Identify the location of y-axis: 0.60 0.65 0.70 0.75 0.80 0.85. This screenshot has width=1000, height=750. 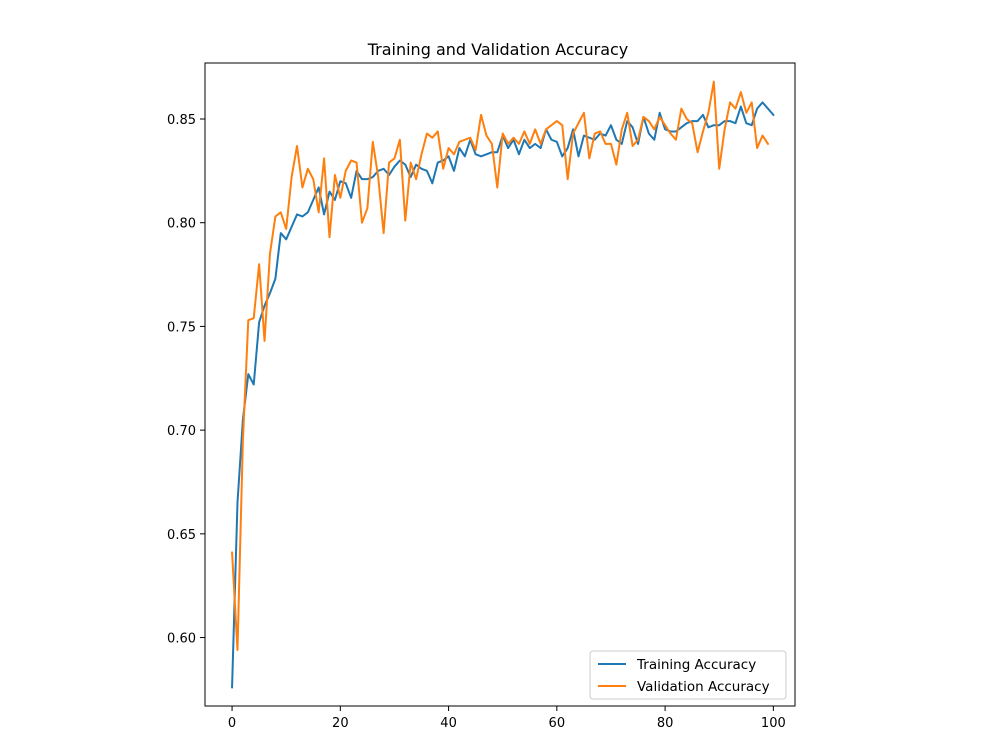
(186, 380).